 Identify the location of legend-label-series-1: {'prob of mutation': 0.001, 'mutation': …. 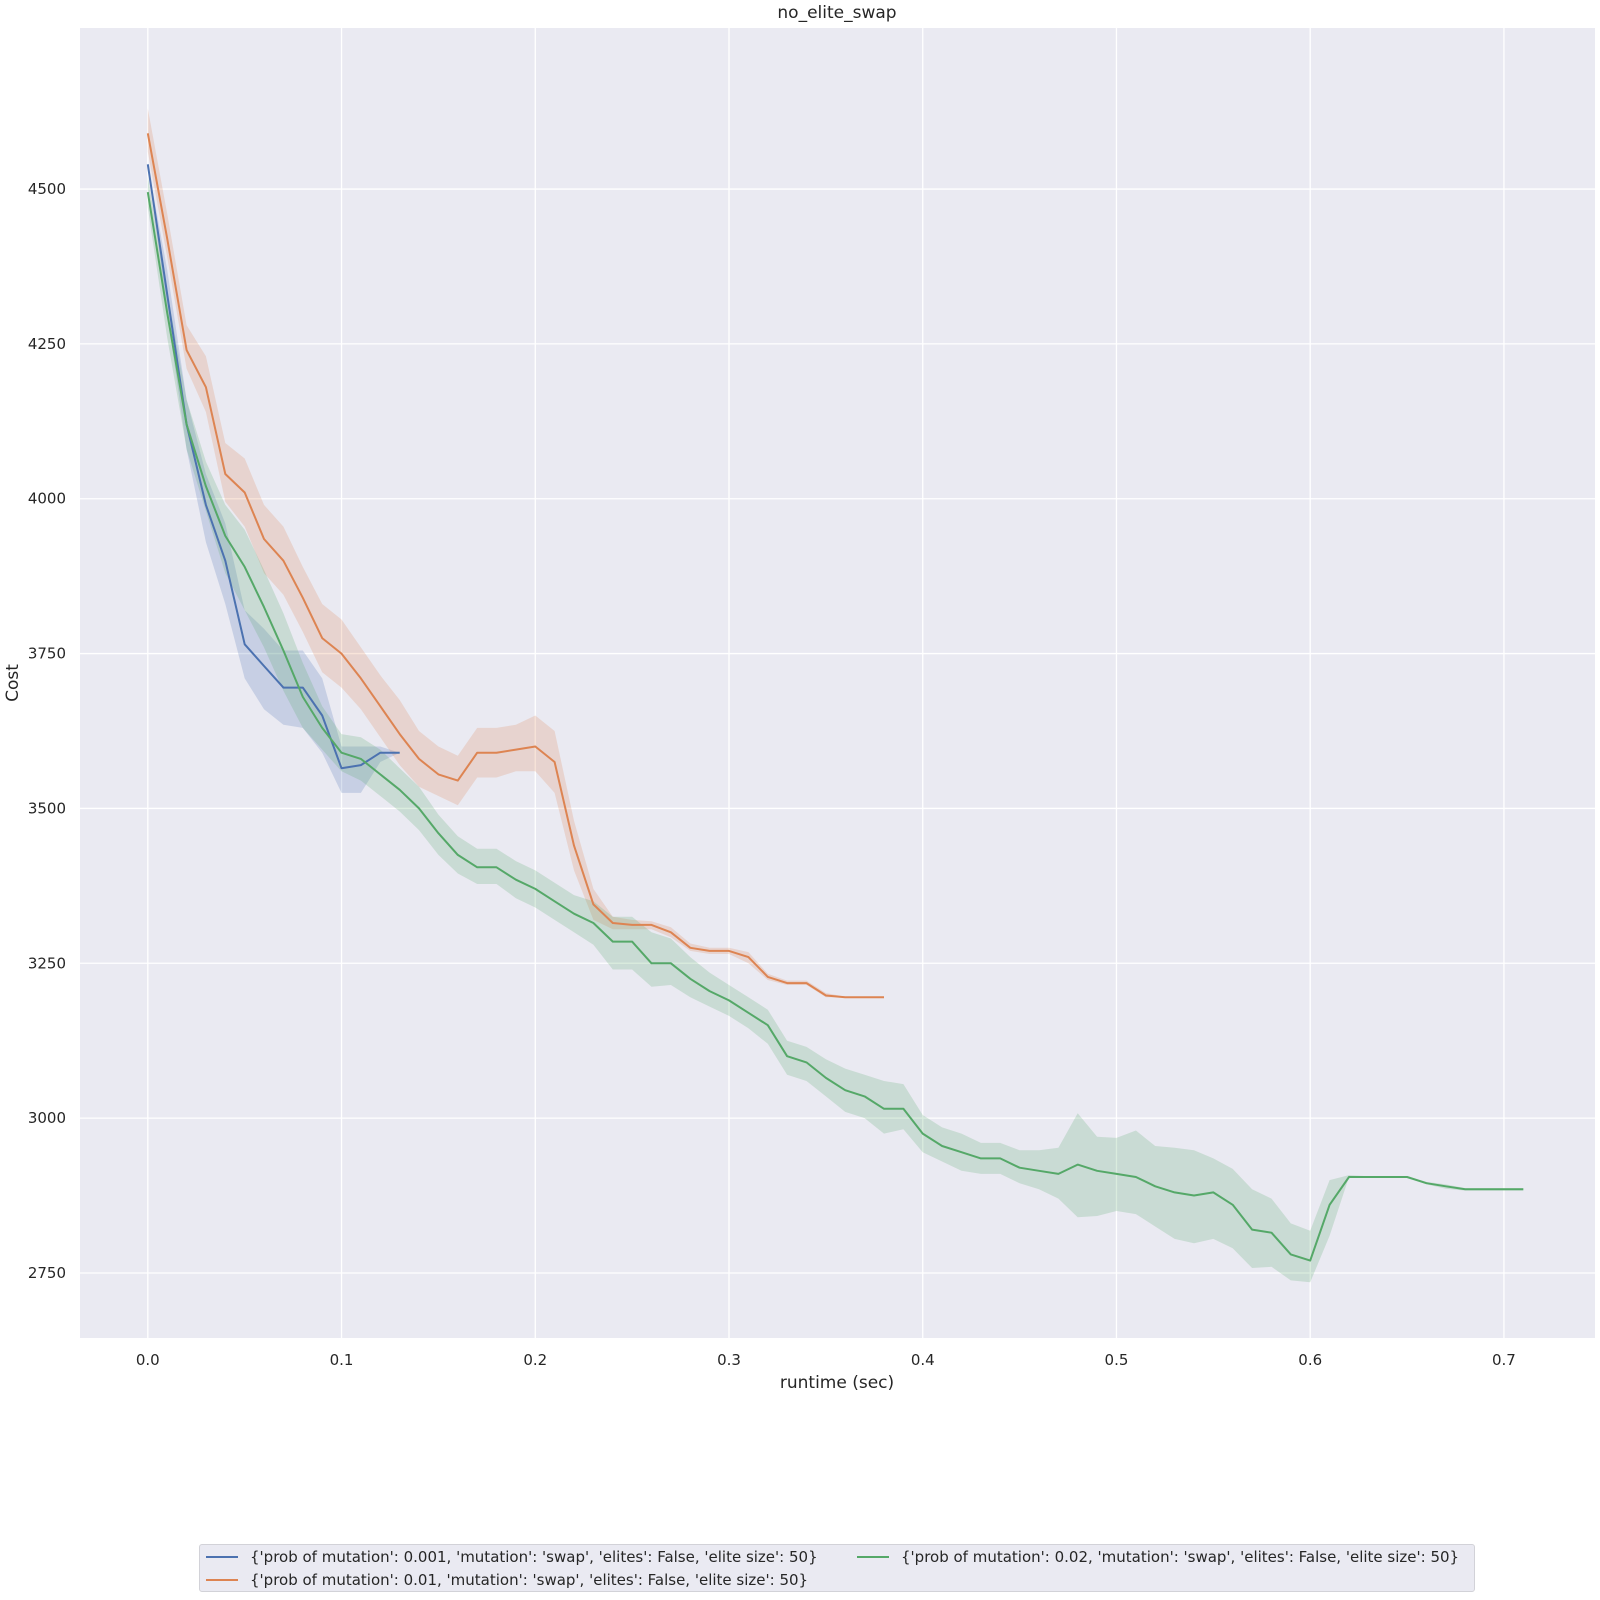
(534, 1557).